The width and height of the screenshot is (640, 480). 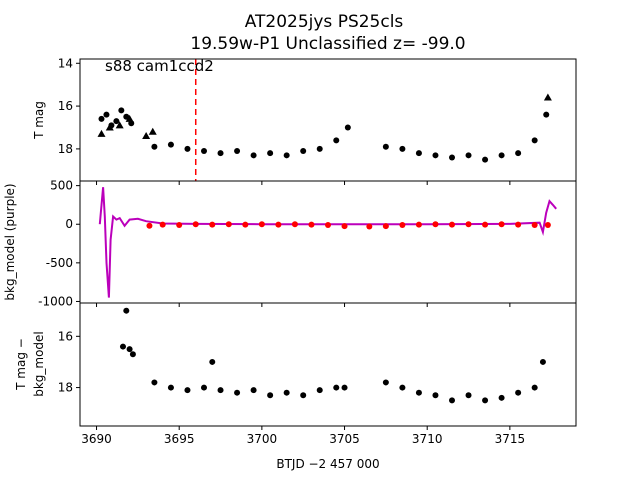 I want to click on panel3-ylabel: T mag − bkg_model, so click(x=30, y=364).